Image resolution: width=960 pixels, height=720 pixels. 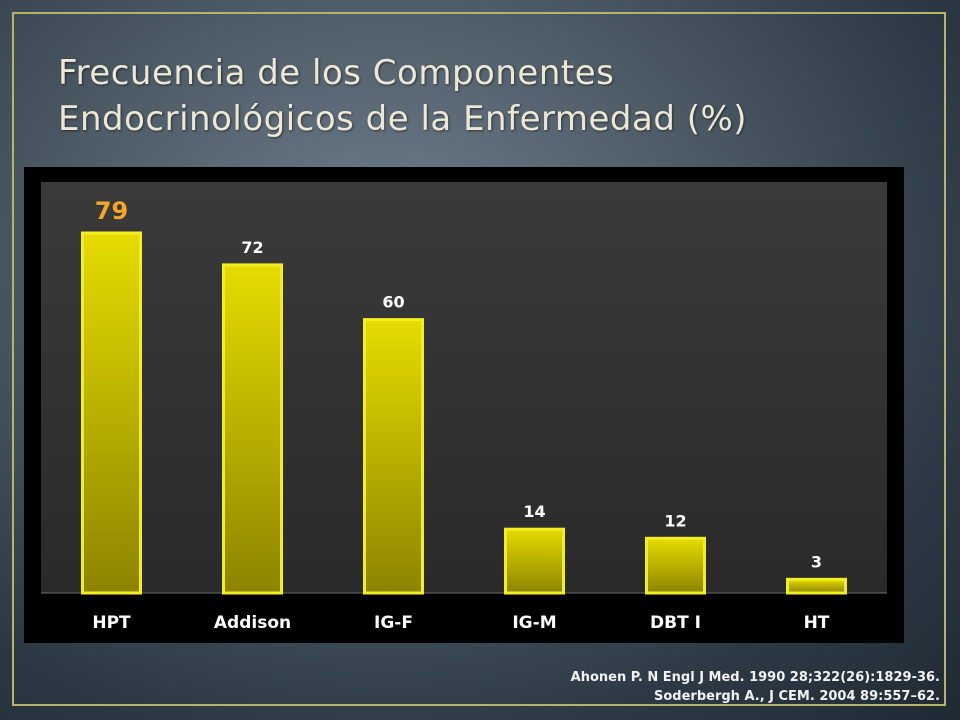 I want to click on data-label: 3, so click(x=816, y=561).